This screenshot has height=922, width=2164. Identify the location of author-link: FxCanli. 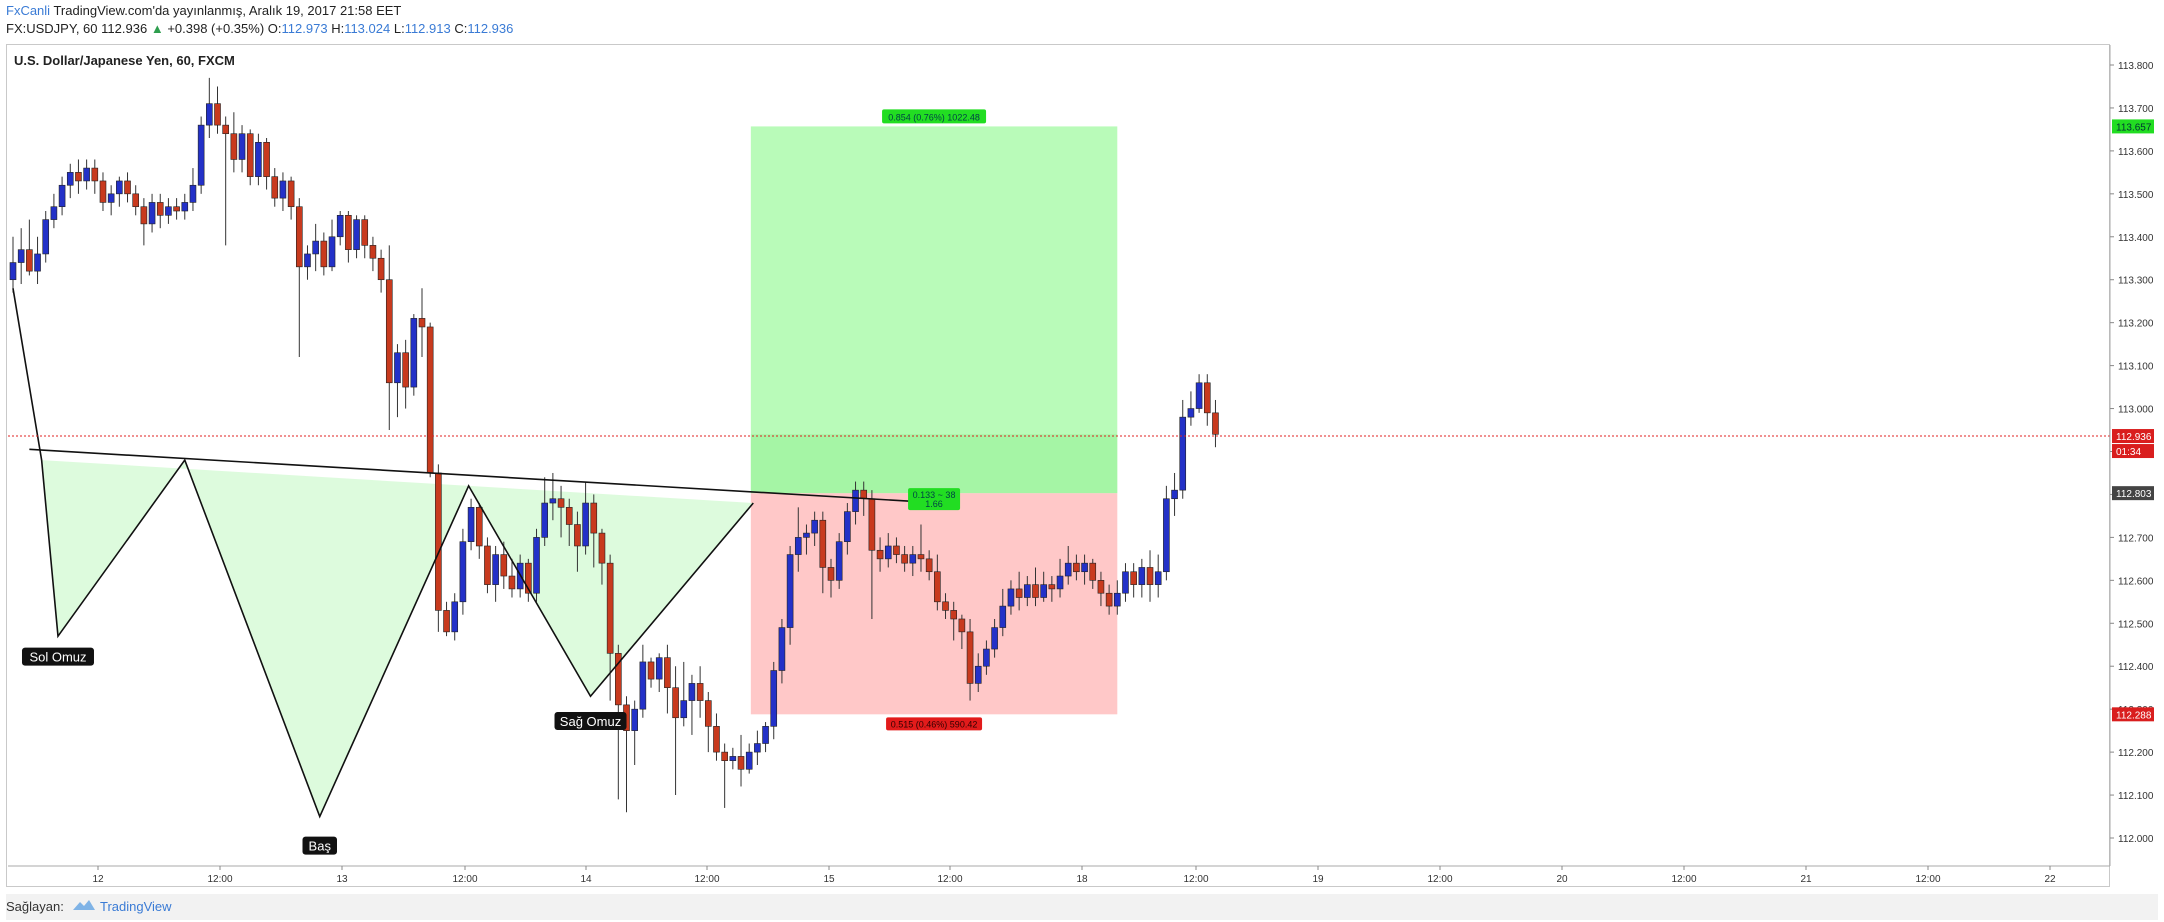
(28, 10).